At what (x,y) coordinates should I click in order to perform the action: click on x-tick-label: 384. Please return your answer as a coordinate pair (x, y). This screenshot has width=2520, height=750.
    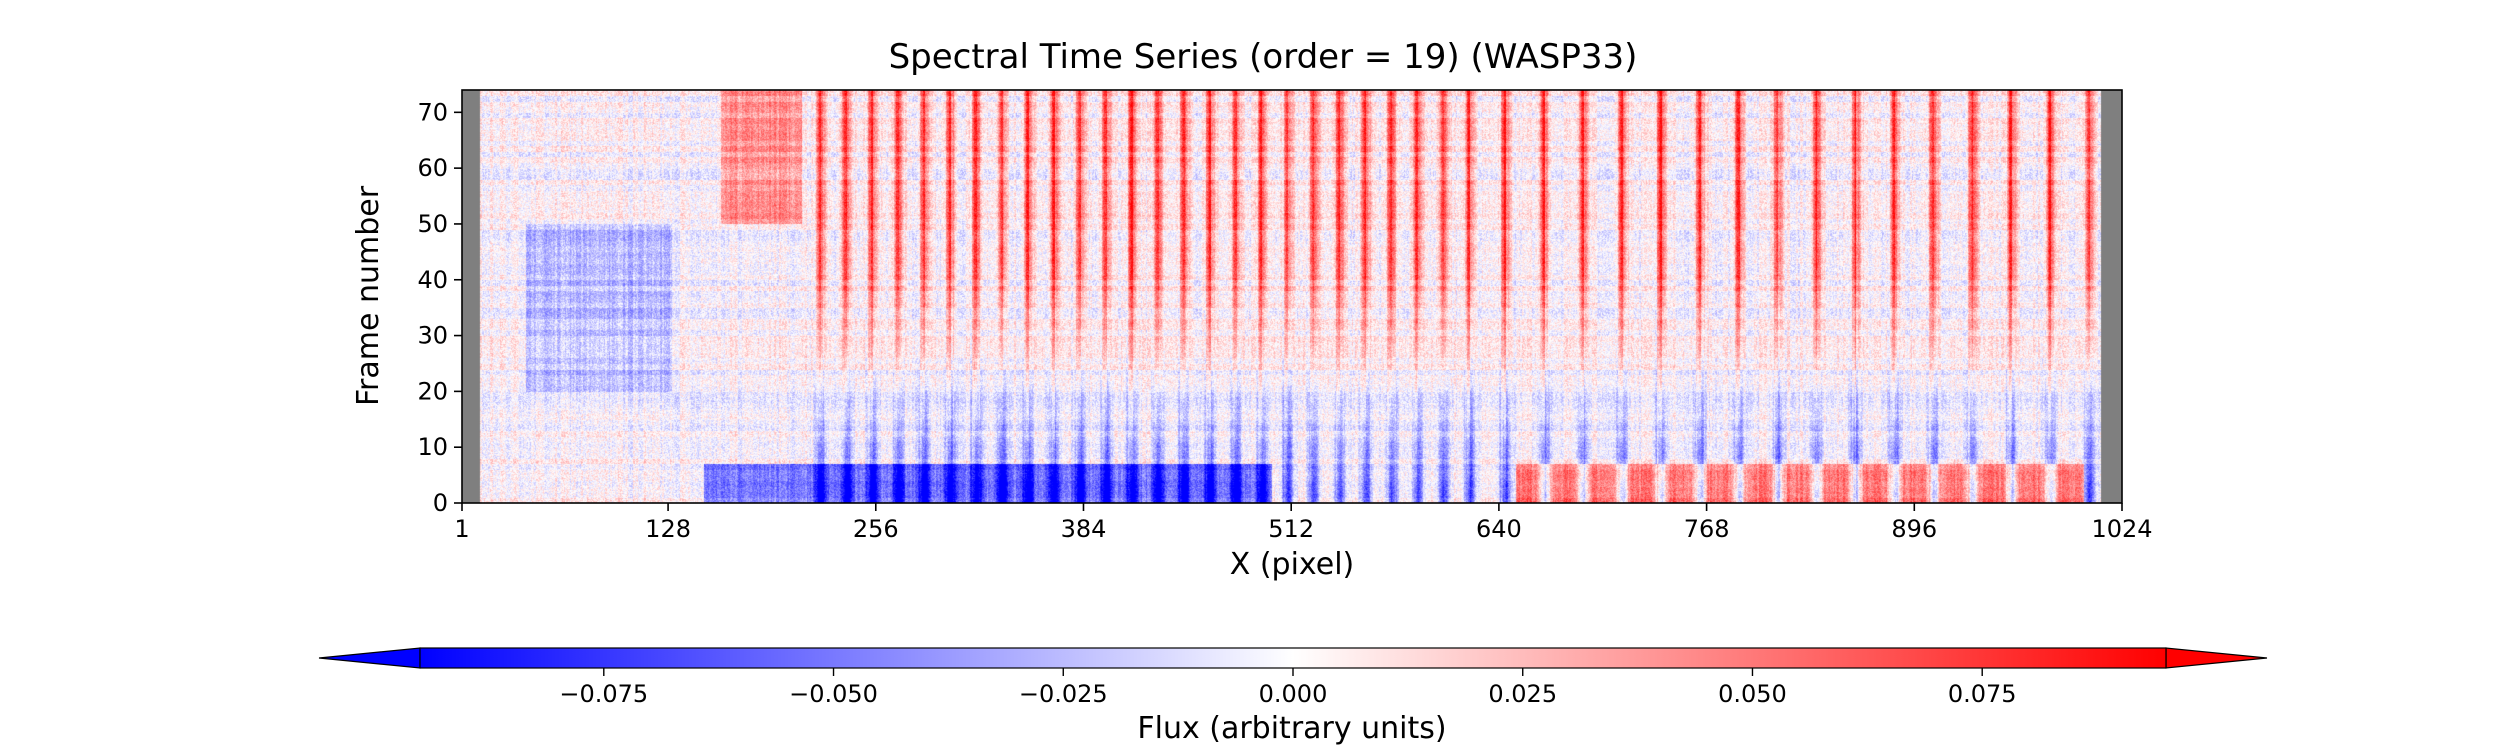
    Looking at the image, I should click on (1084, 529).